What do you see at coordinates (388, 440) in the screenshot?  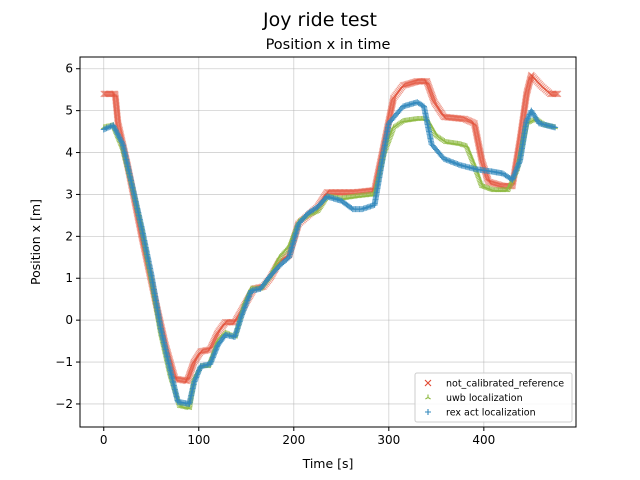 I see `x-tick-label: 300` at bounding box center [388, 440].